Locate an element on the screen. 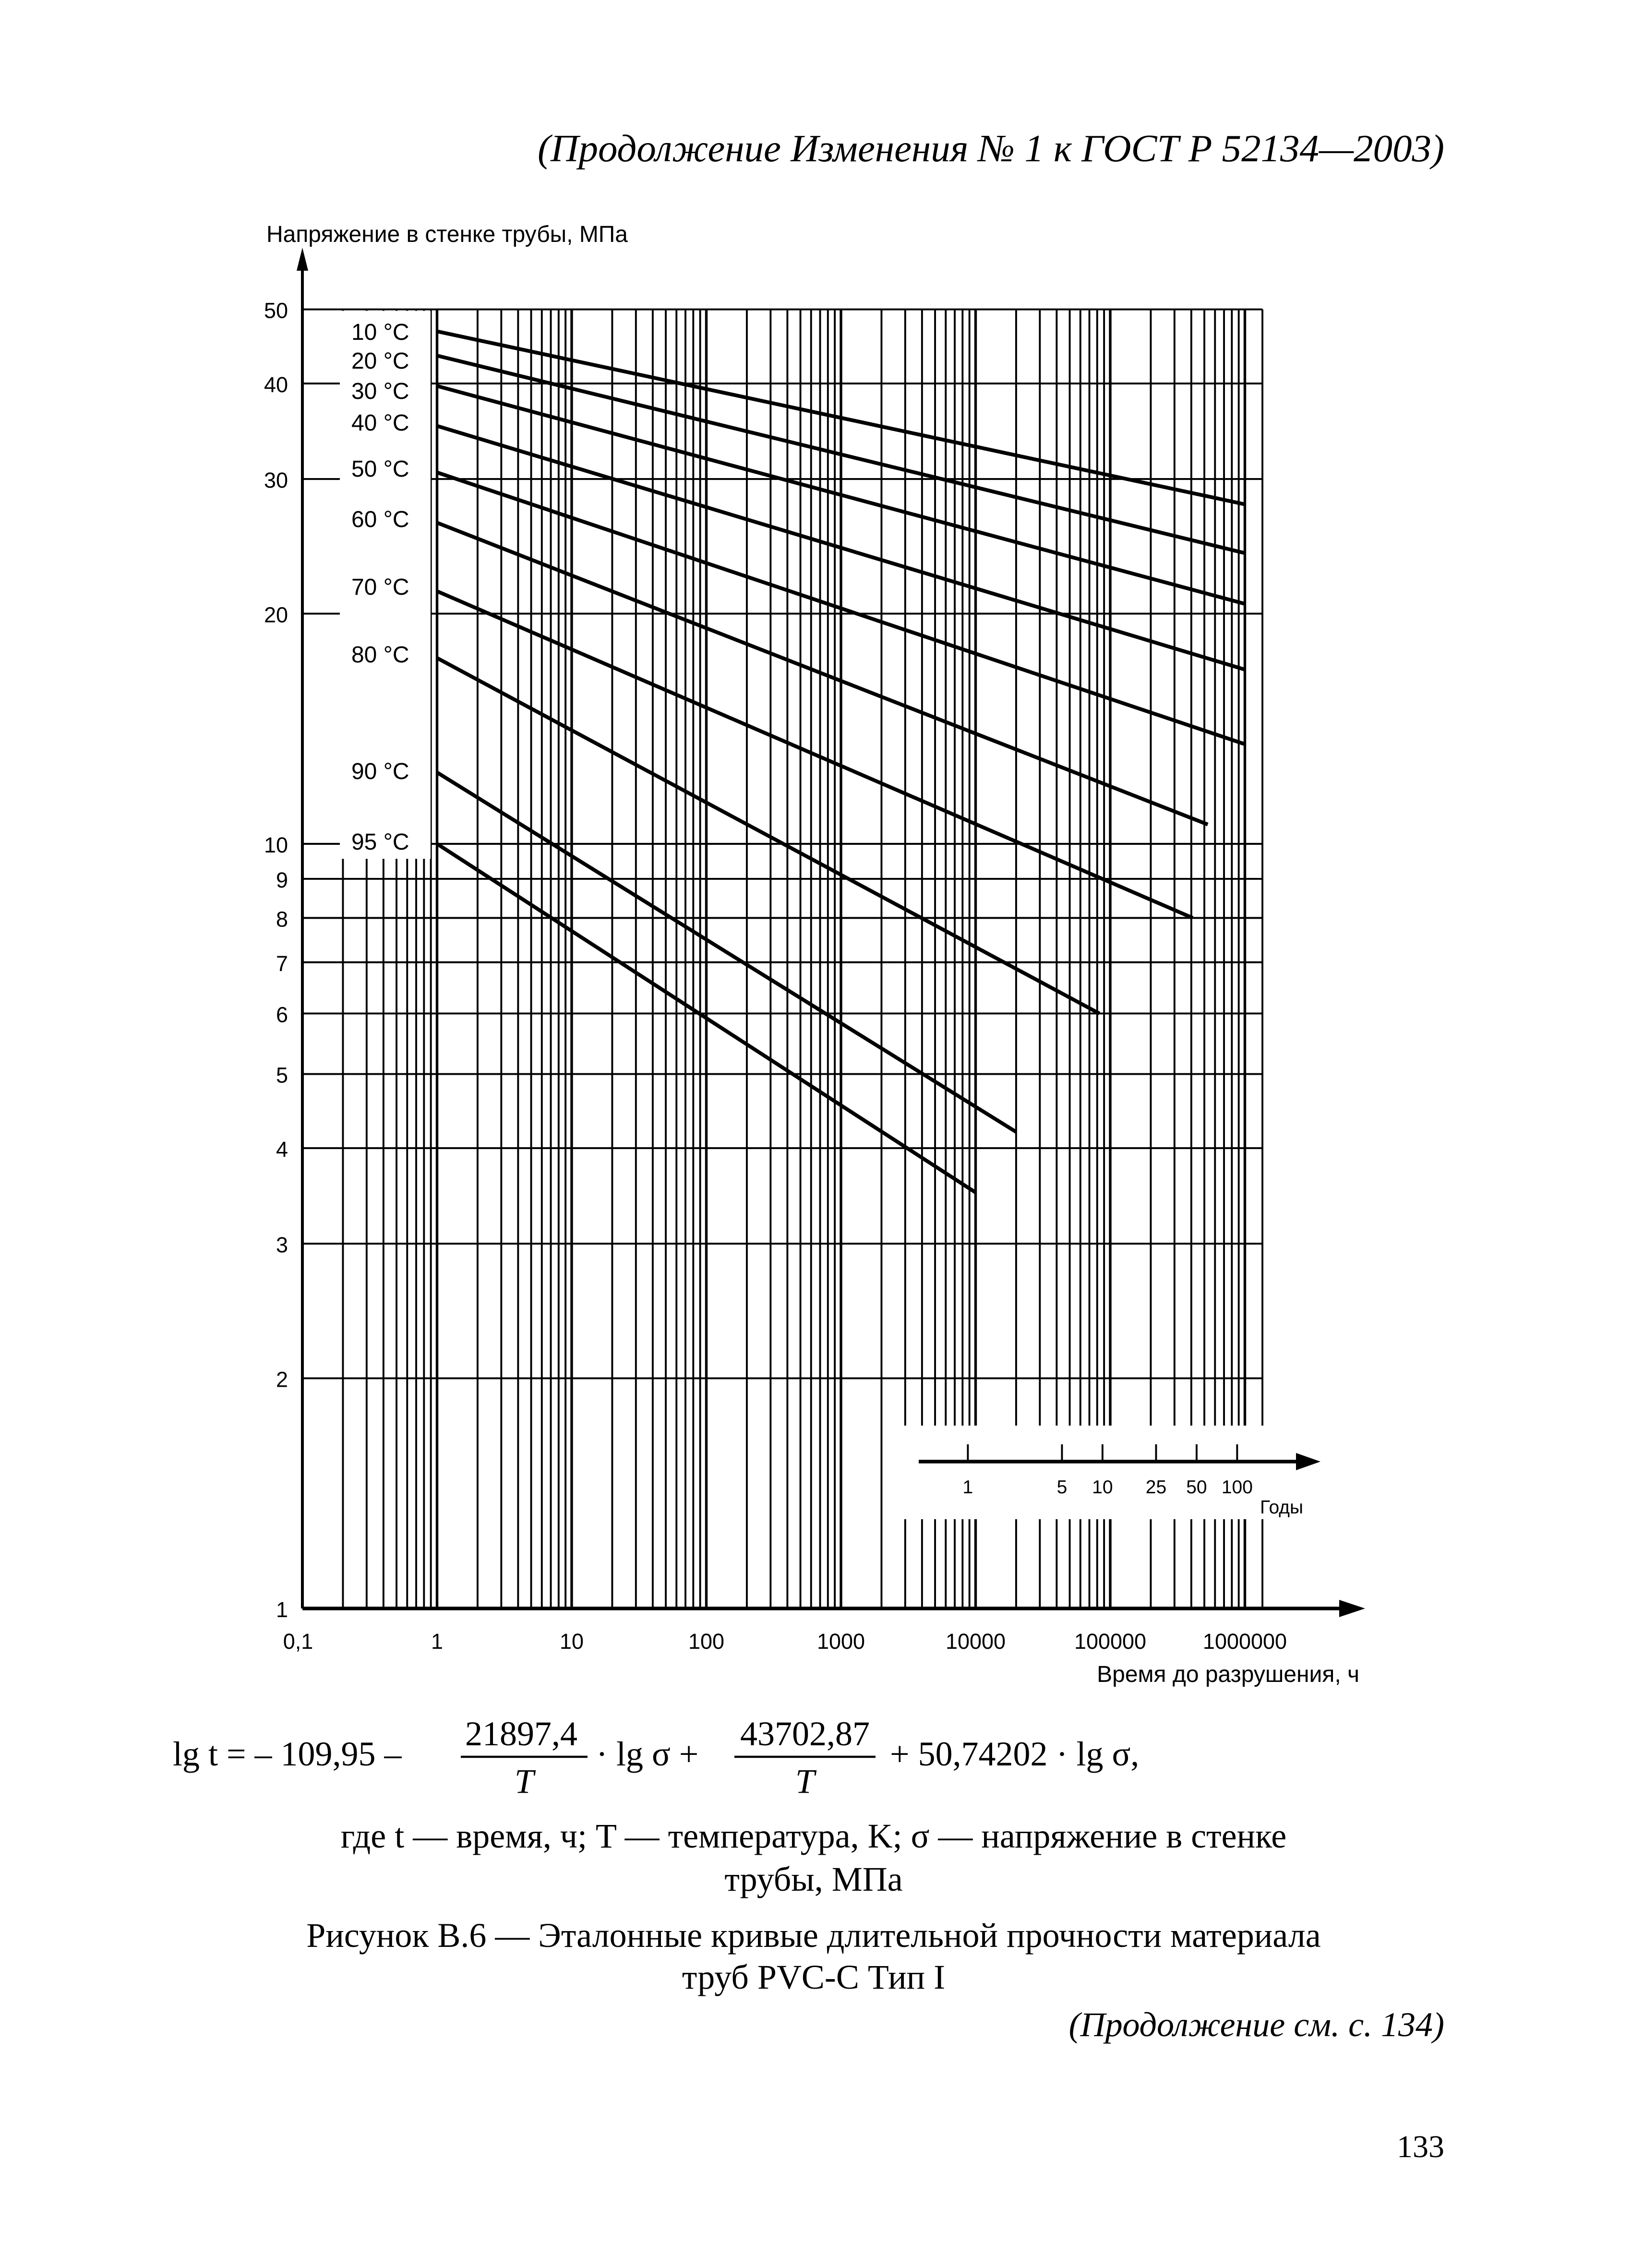 The height and width of the screenshot is (2268, 1644). x-tick-label: 0,1 is located at coordinates (298, 1641).